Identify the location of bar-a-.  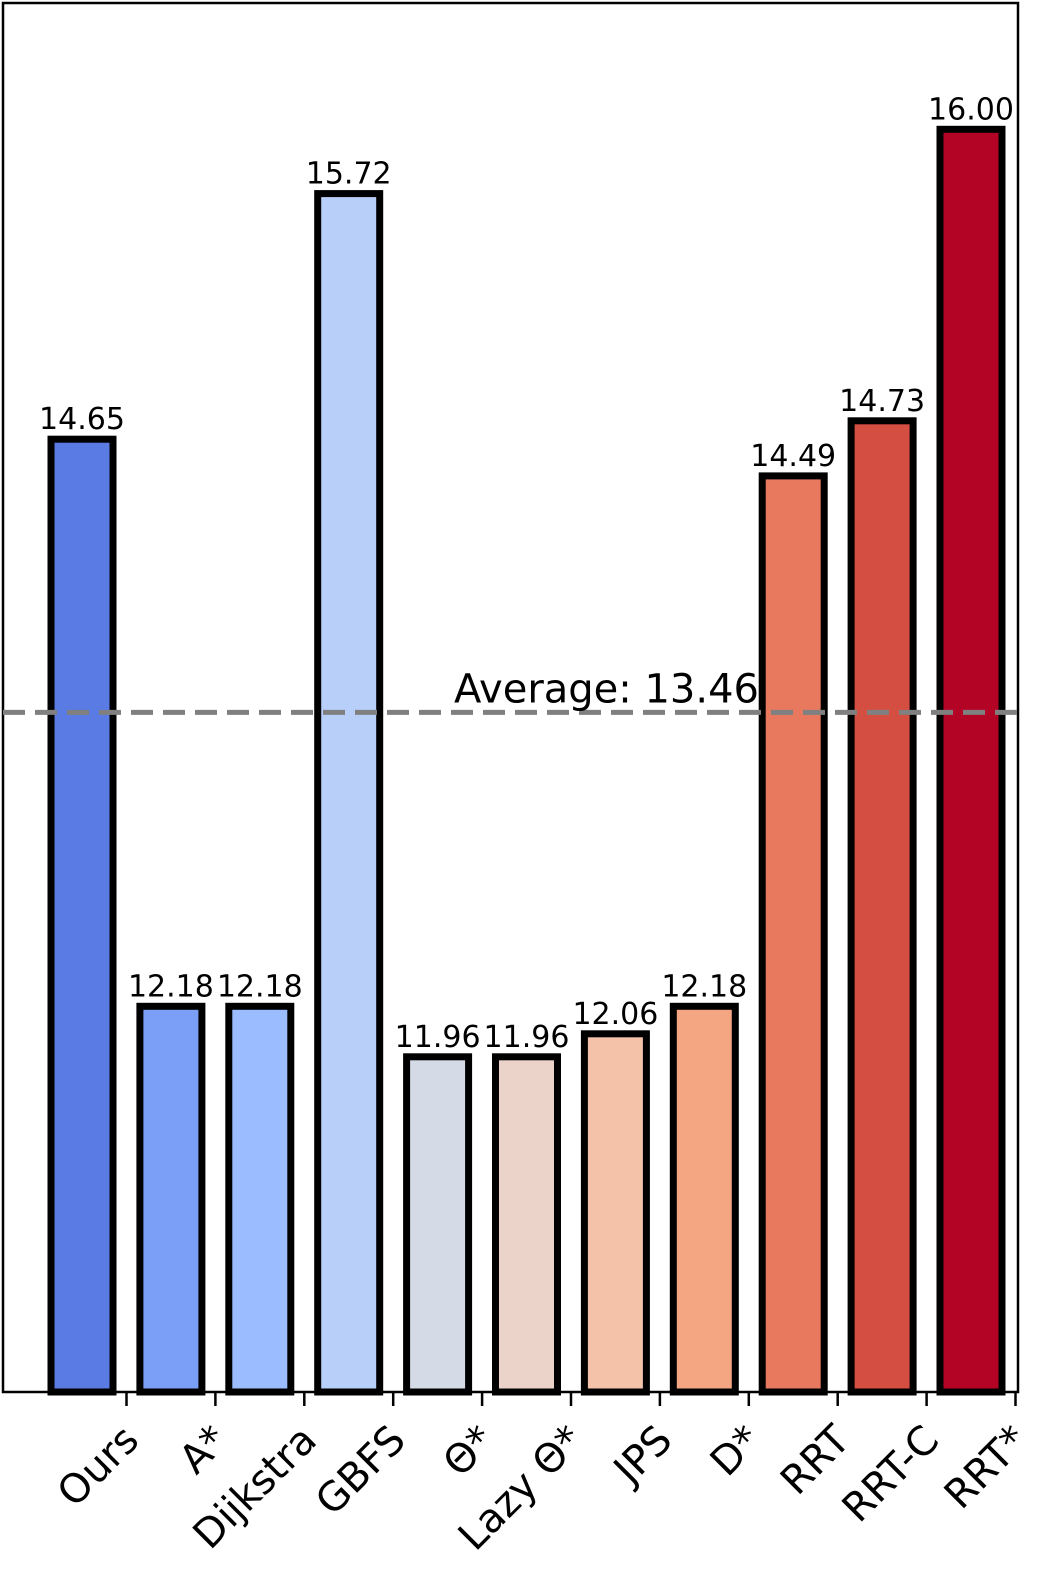
(171, 1199).